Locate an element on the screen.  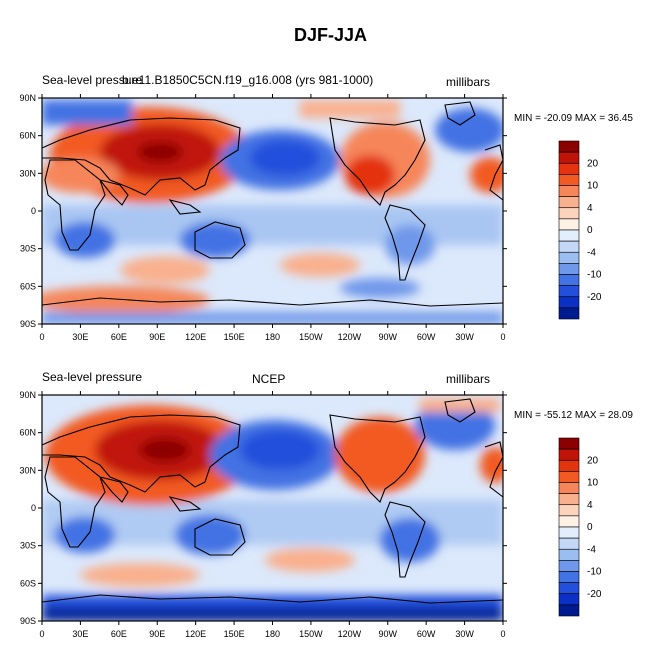
panel2-units-label: millibars is located at coordinates (468, 379).